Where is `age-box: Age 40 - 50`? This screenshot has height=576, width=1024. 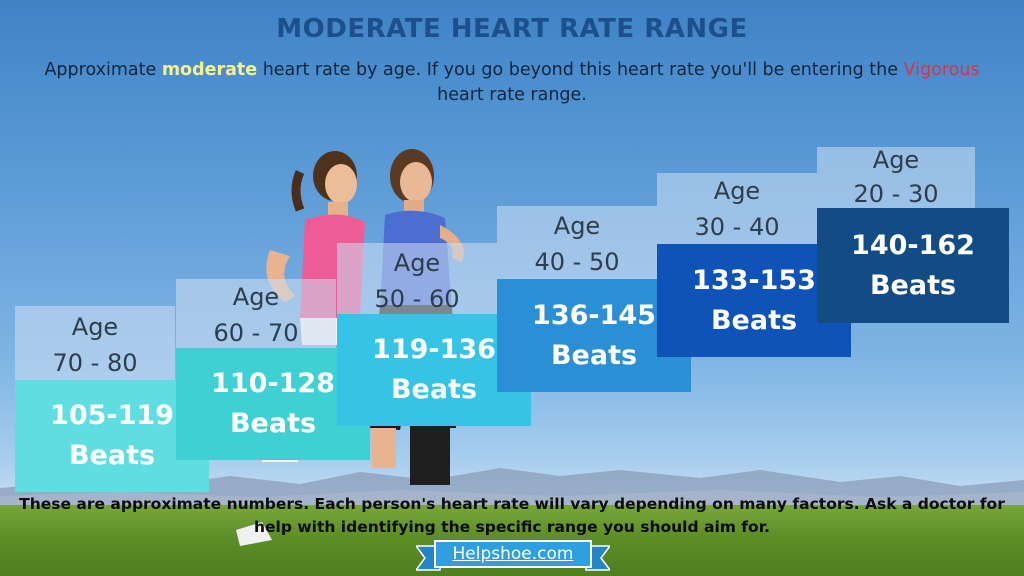
age-box: Age 40 - 50 is located at coordinates (577, 243).